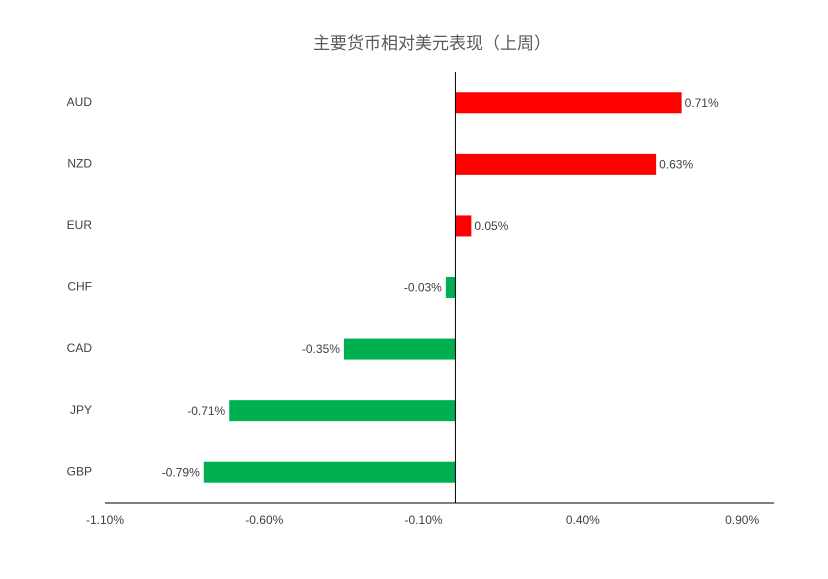  Describe the element at coordinates (491, 226) in the screenshot. I see `value-label: 0.05%` at that location.